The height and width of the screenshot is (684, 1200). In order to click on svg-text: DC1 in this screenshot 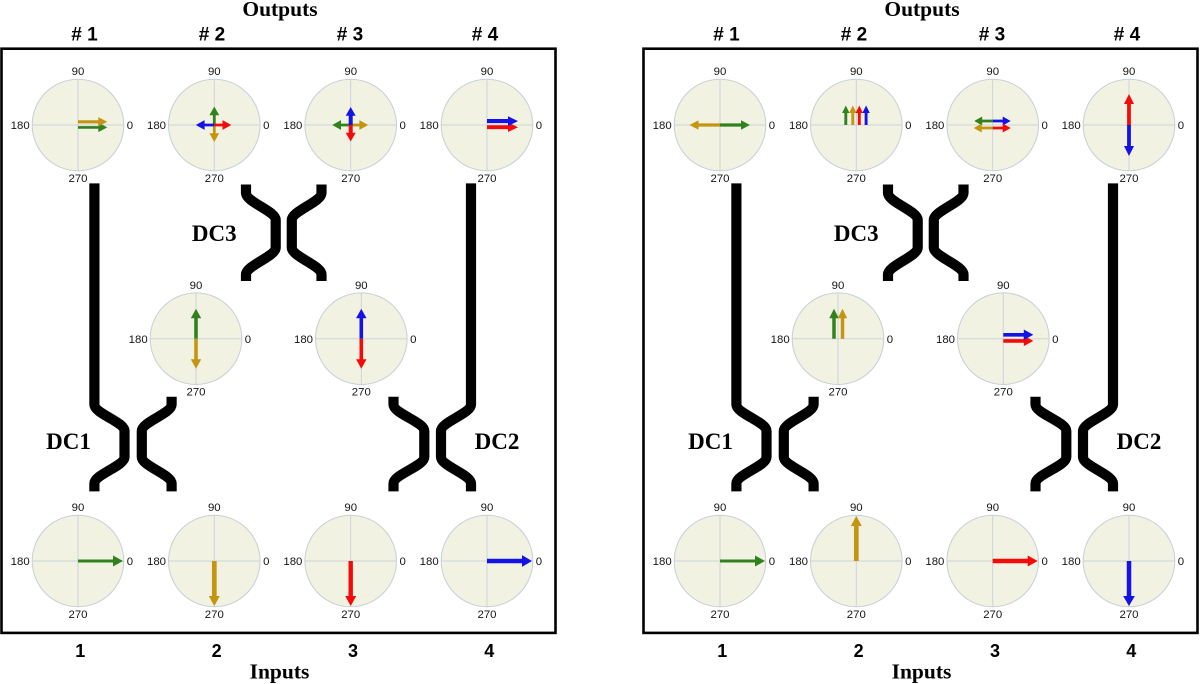, I will do `click(68, 441)`.